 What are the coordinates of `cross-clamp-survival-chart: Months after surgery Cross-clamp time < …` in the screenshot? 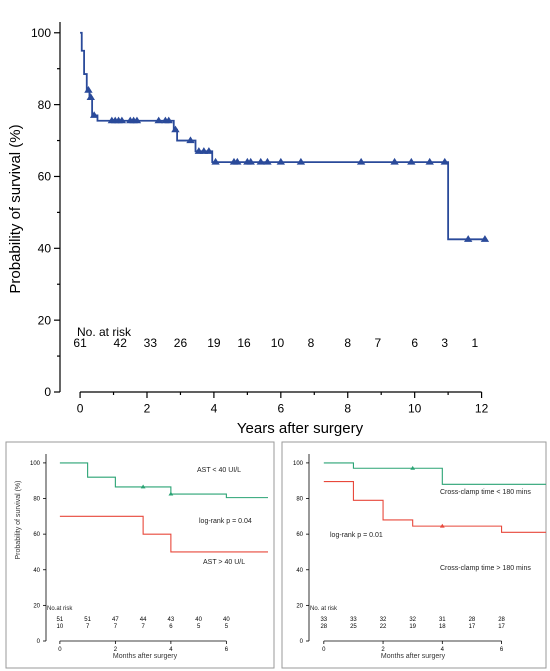 It's located at (419, 557).